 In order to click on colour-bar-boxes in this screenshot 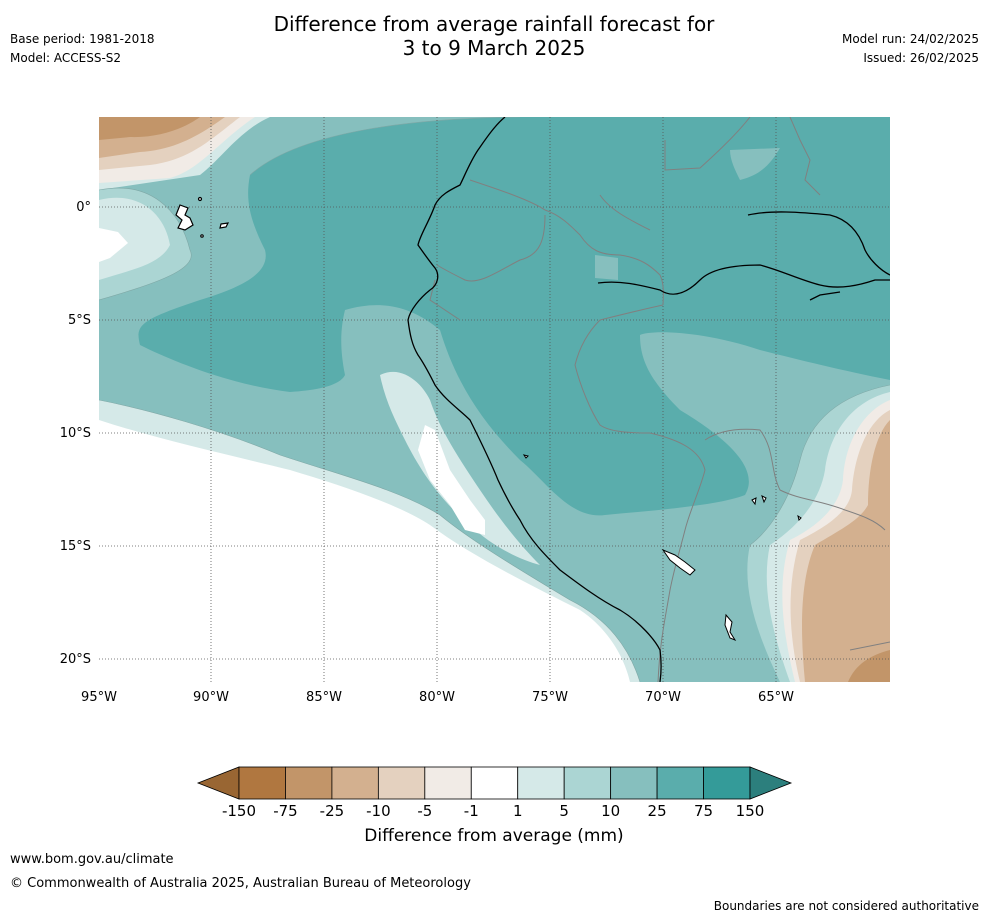, I will do `click(494, 783)`.